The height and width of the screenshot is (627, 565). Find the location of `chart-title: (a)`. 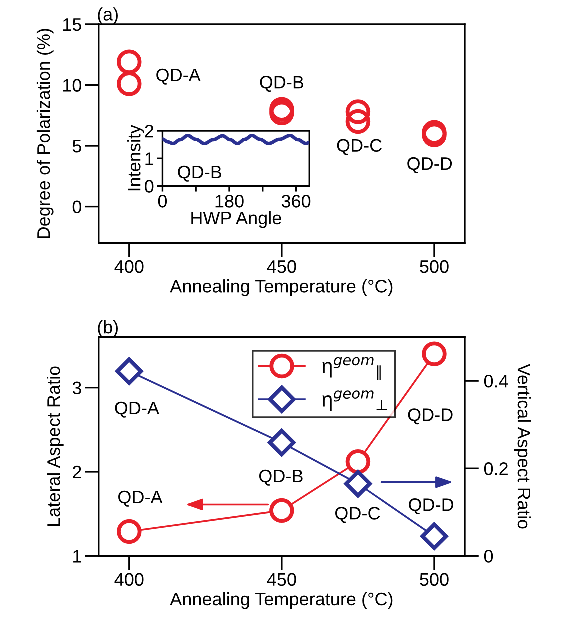

chart-title: (a) is located at coordinates (108, 16).